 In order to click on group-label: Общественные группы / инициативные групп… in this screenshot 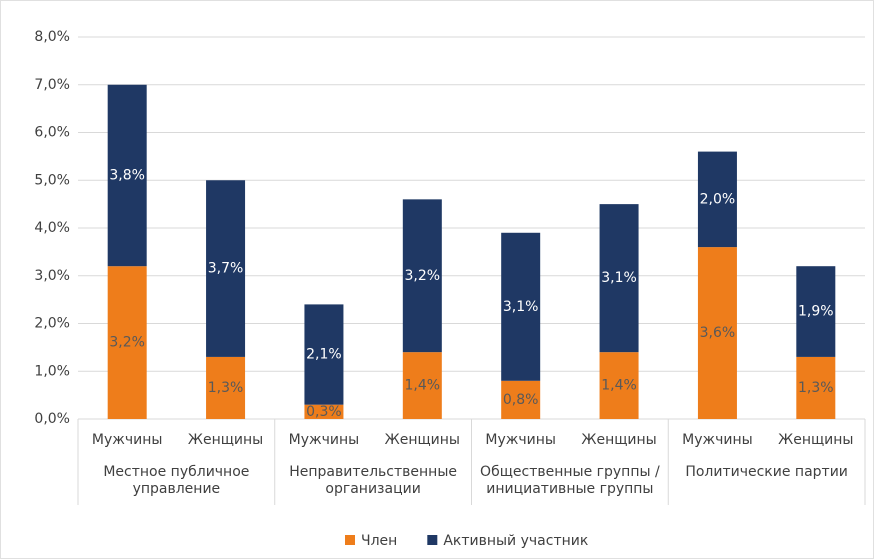, I will do `click(570, 480)`.